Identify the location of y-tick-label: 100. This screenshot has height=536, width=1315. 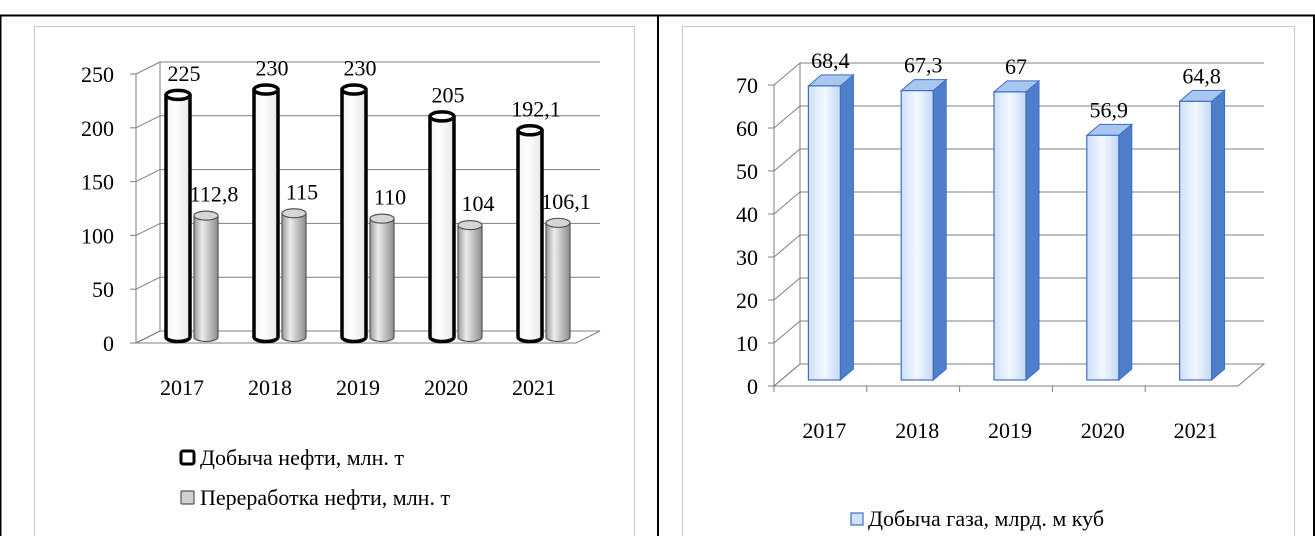
(97, 235).